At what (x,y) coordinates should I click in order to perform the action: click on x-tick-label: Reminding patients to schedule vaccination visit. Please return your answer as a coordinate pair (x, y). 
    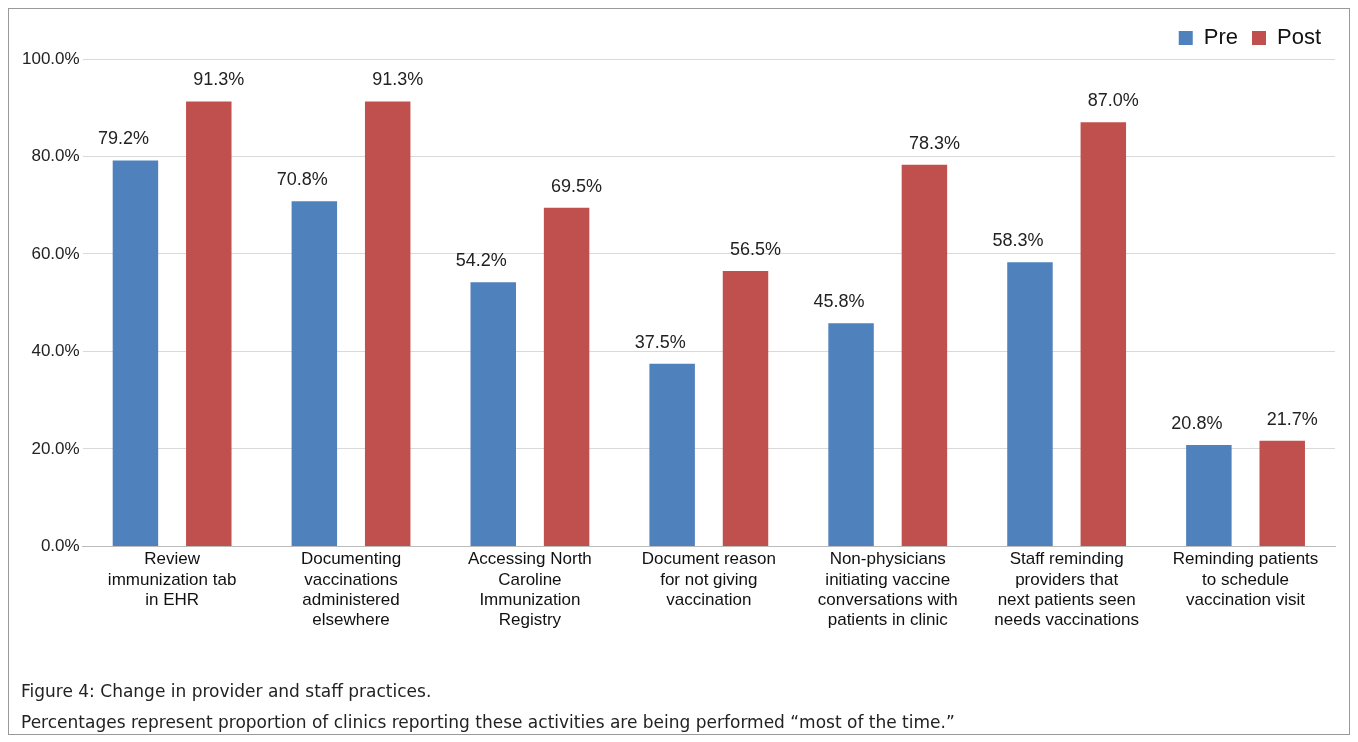
    Looking at the image, I should click on (1245, 579).